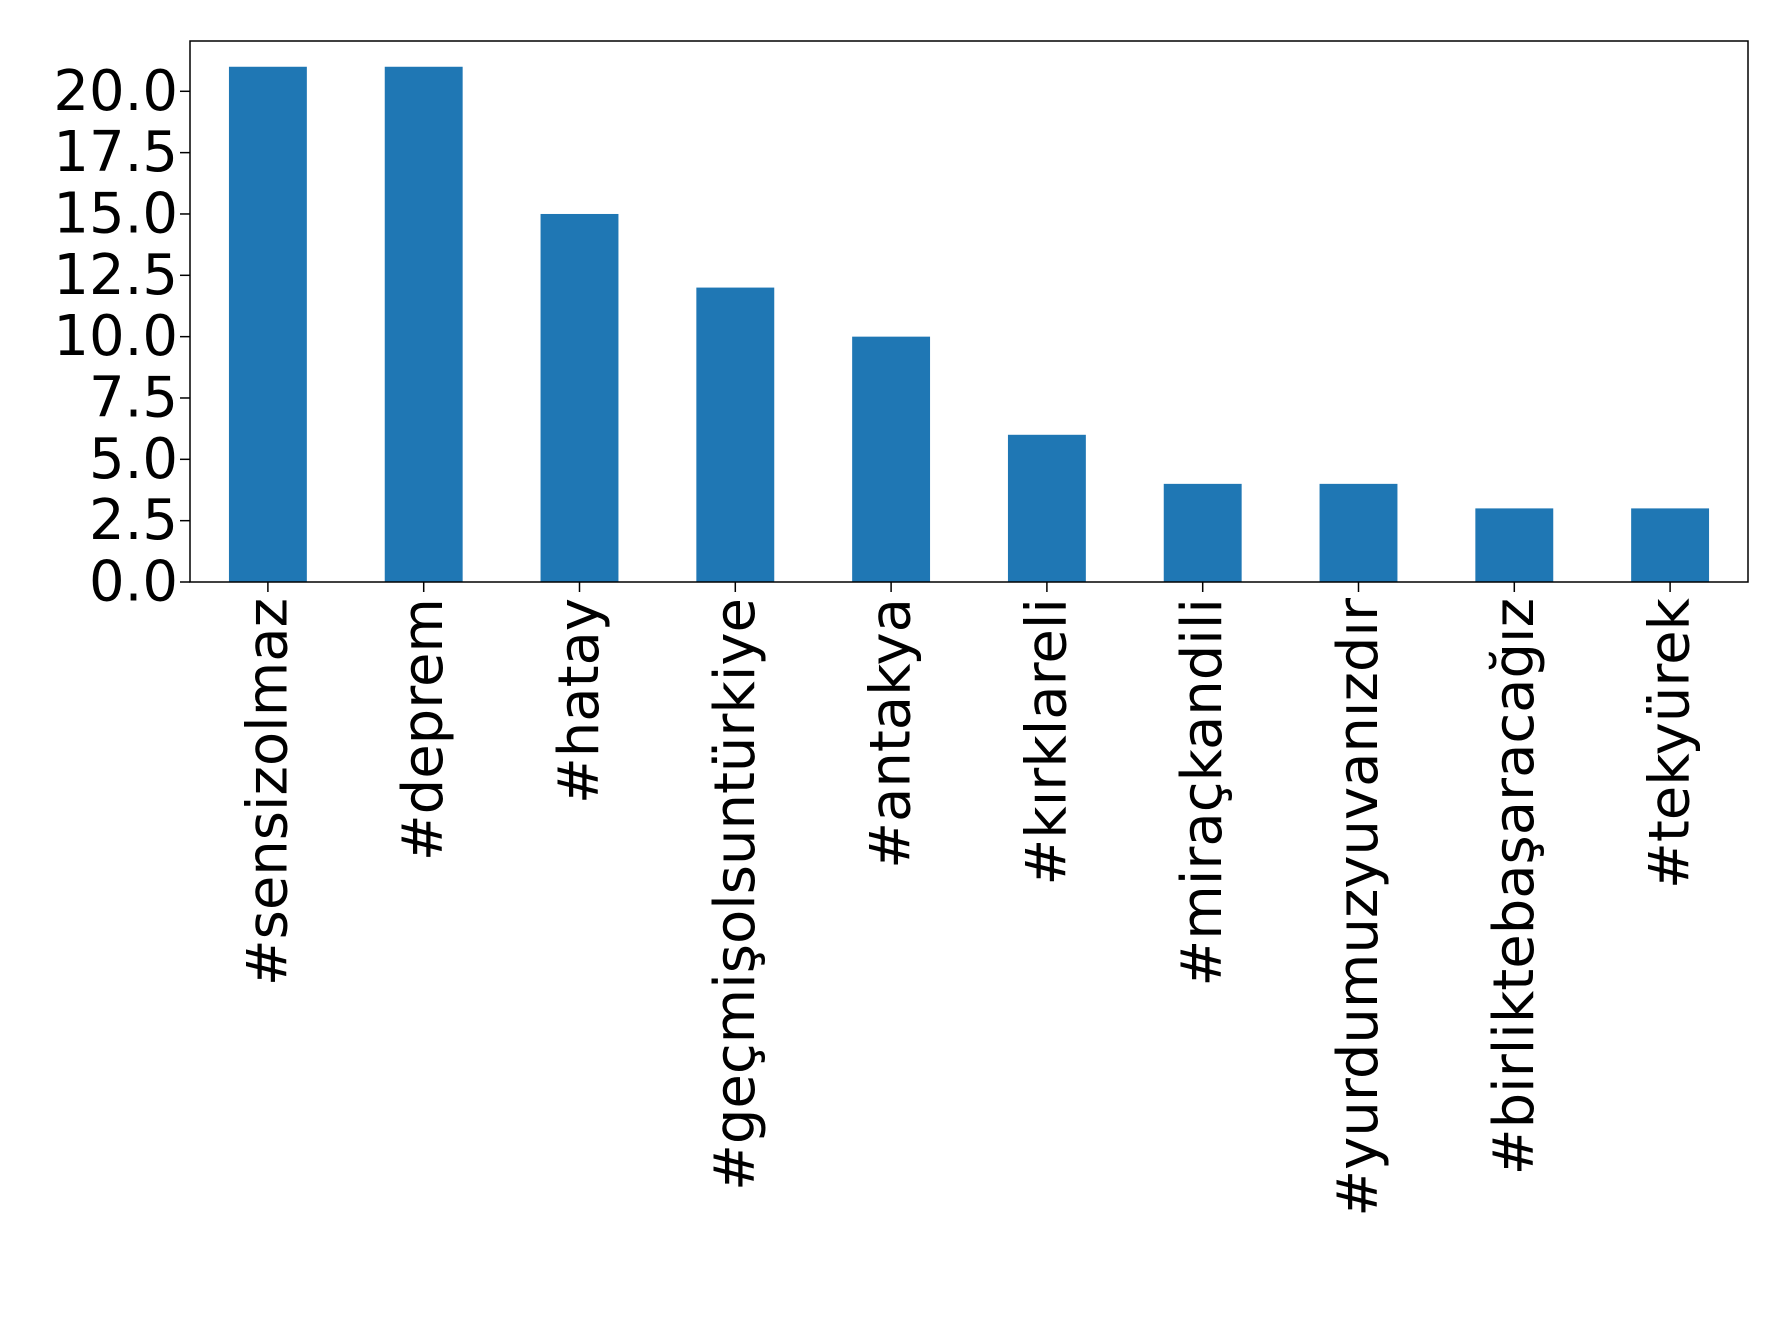 The height and width of the screenshot is (1318, 1778). I want to click on y-tick-label: 15.0, so click(115, 213).